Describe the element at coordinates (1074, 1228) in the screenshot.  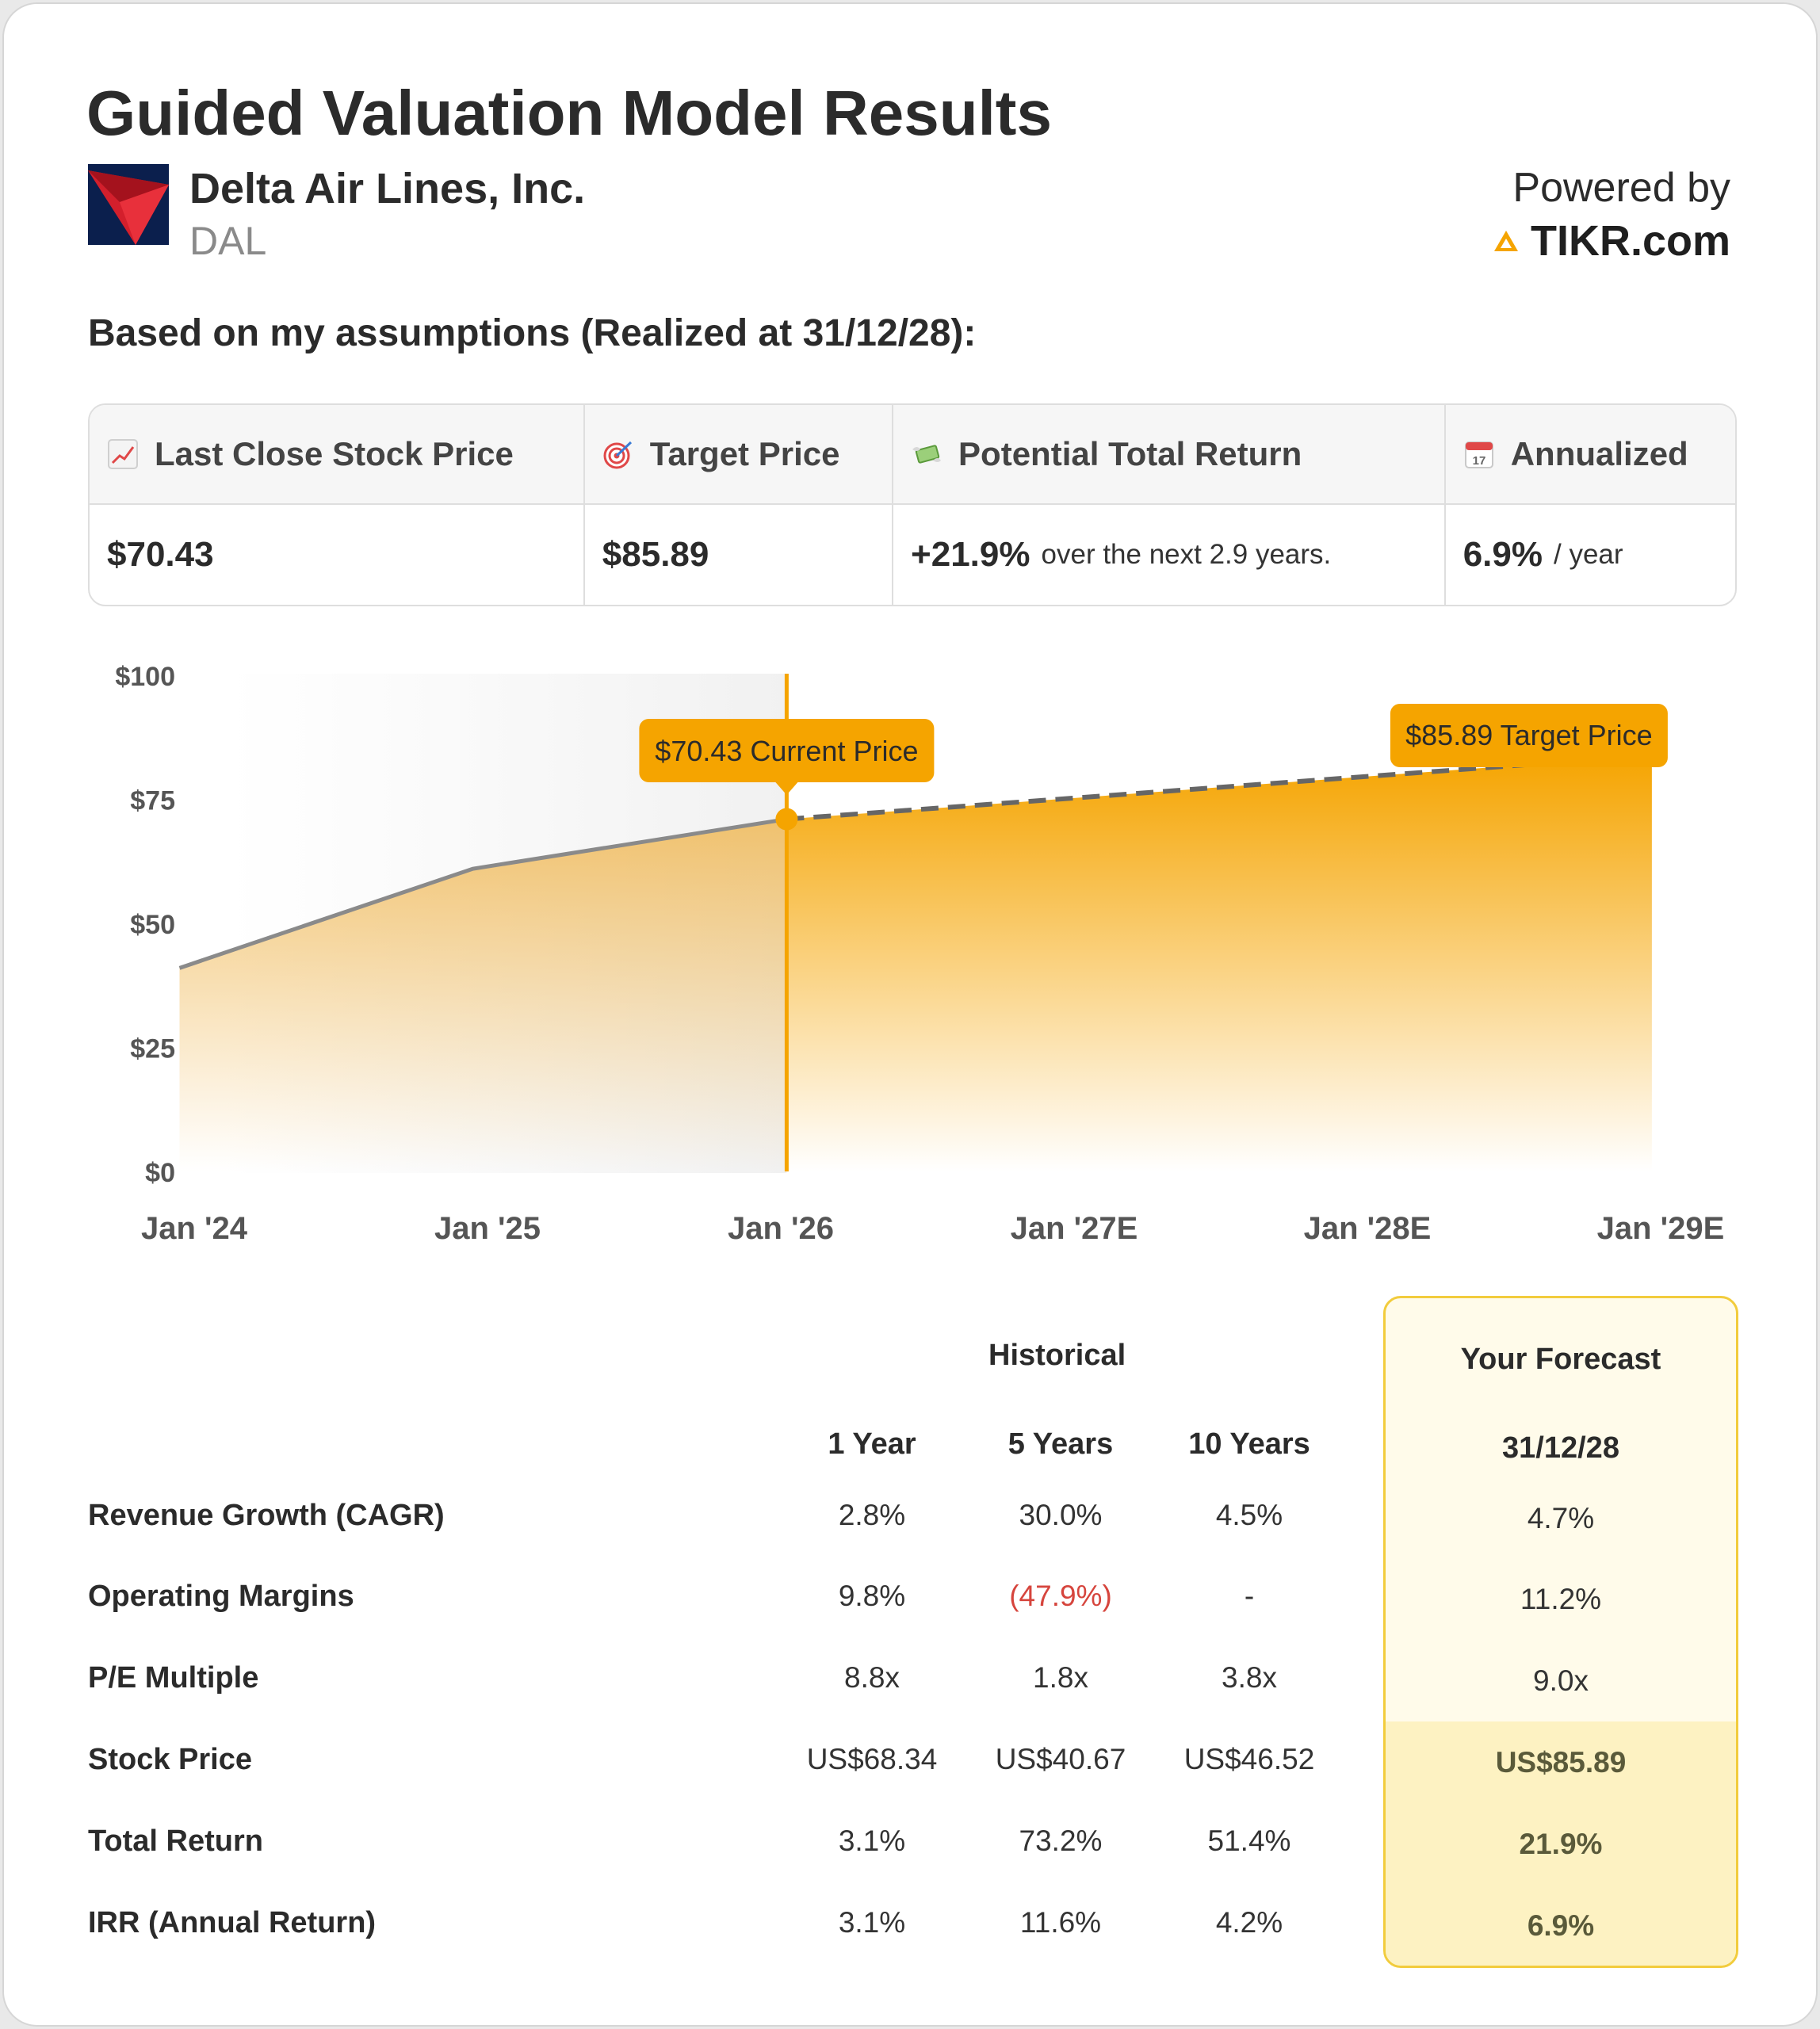
I see `x-tick-label: Jan '27E` at that location.